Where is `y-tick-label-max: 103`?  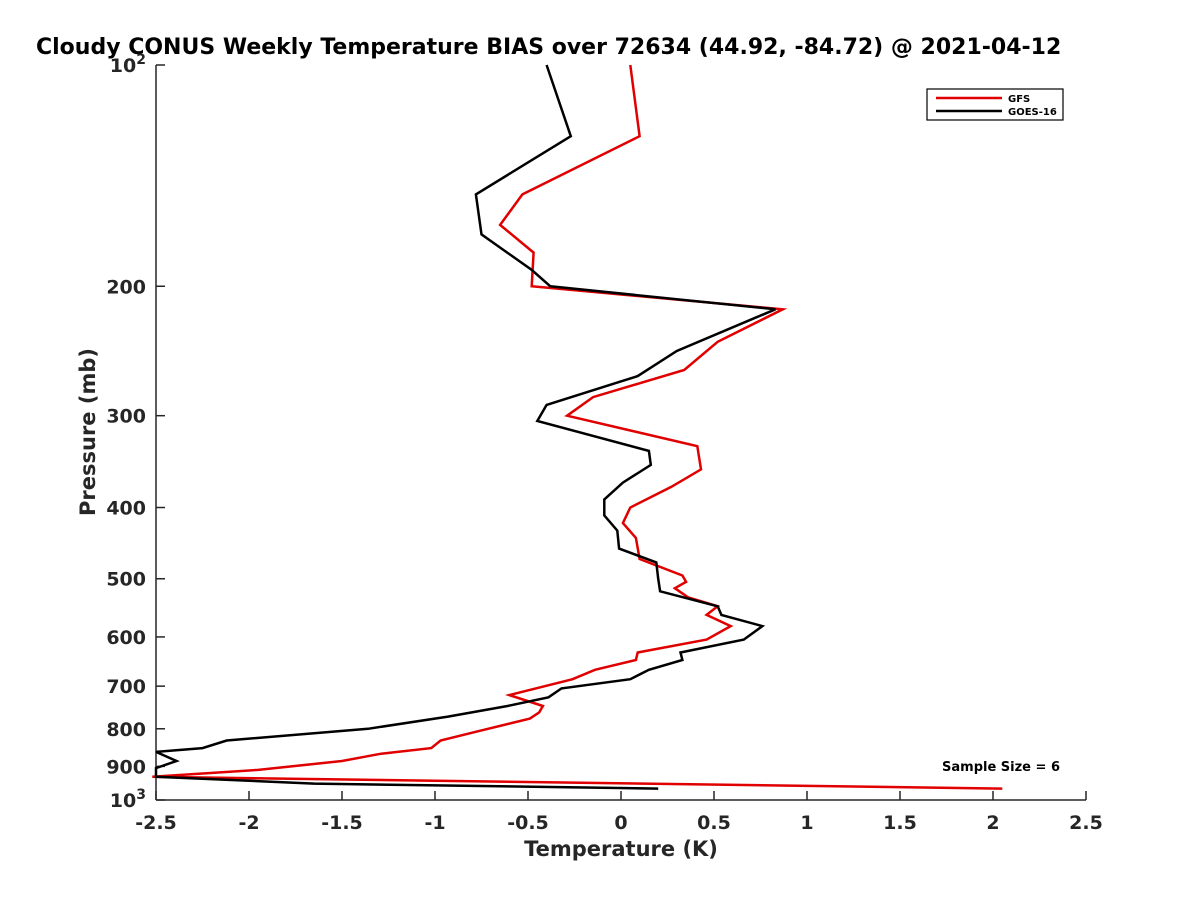
y-tick-label-max: 103 is located at coordinates (128, 799).